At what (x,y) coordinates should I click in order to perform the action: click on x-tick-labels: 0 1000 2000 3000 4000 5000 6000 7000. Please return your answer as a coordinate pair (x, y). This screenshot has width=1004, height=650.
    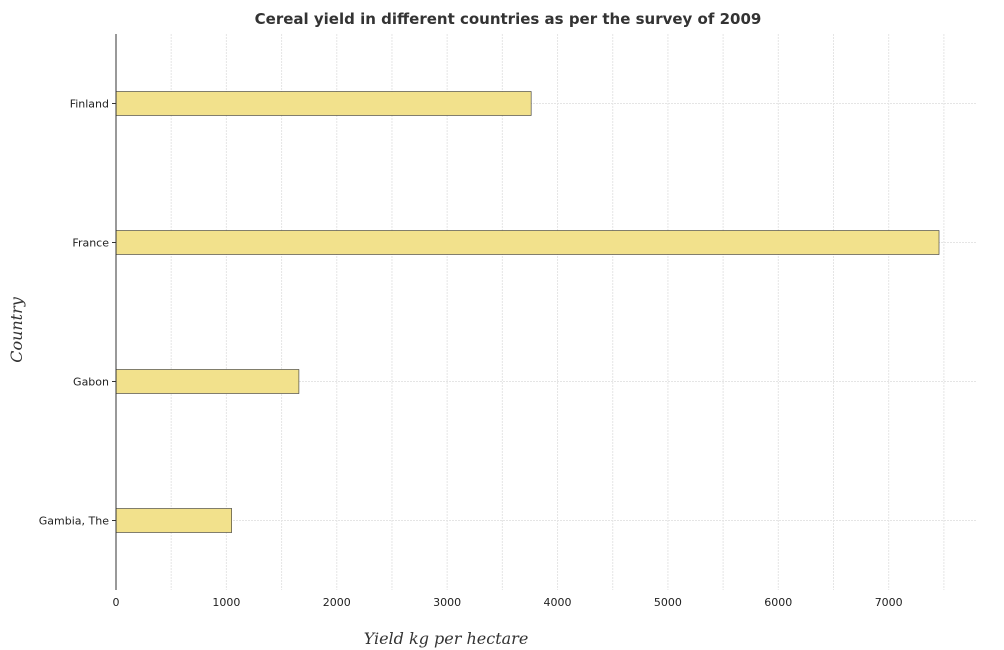
    Looking at the image, I should click on (508, 602).